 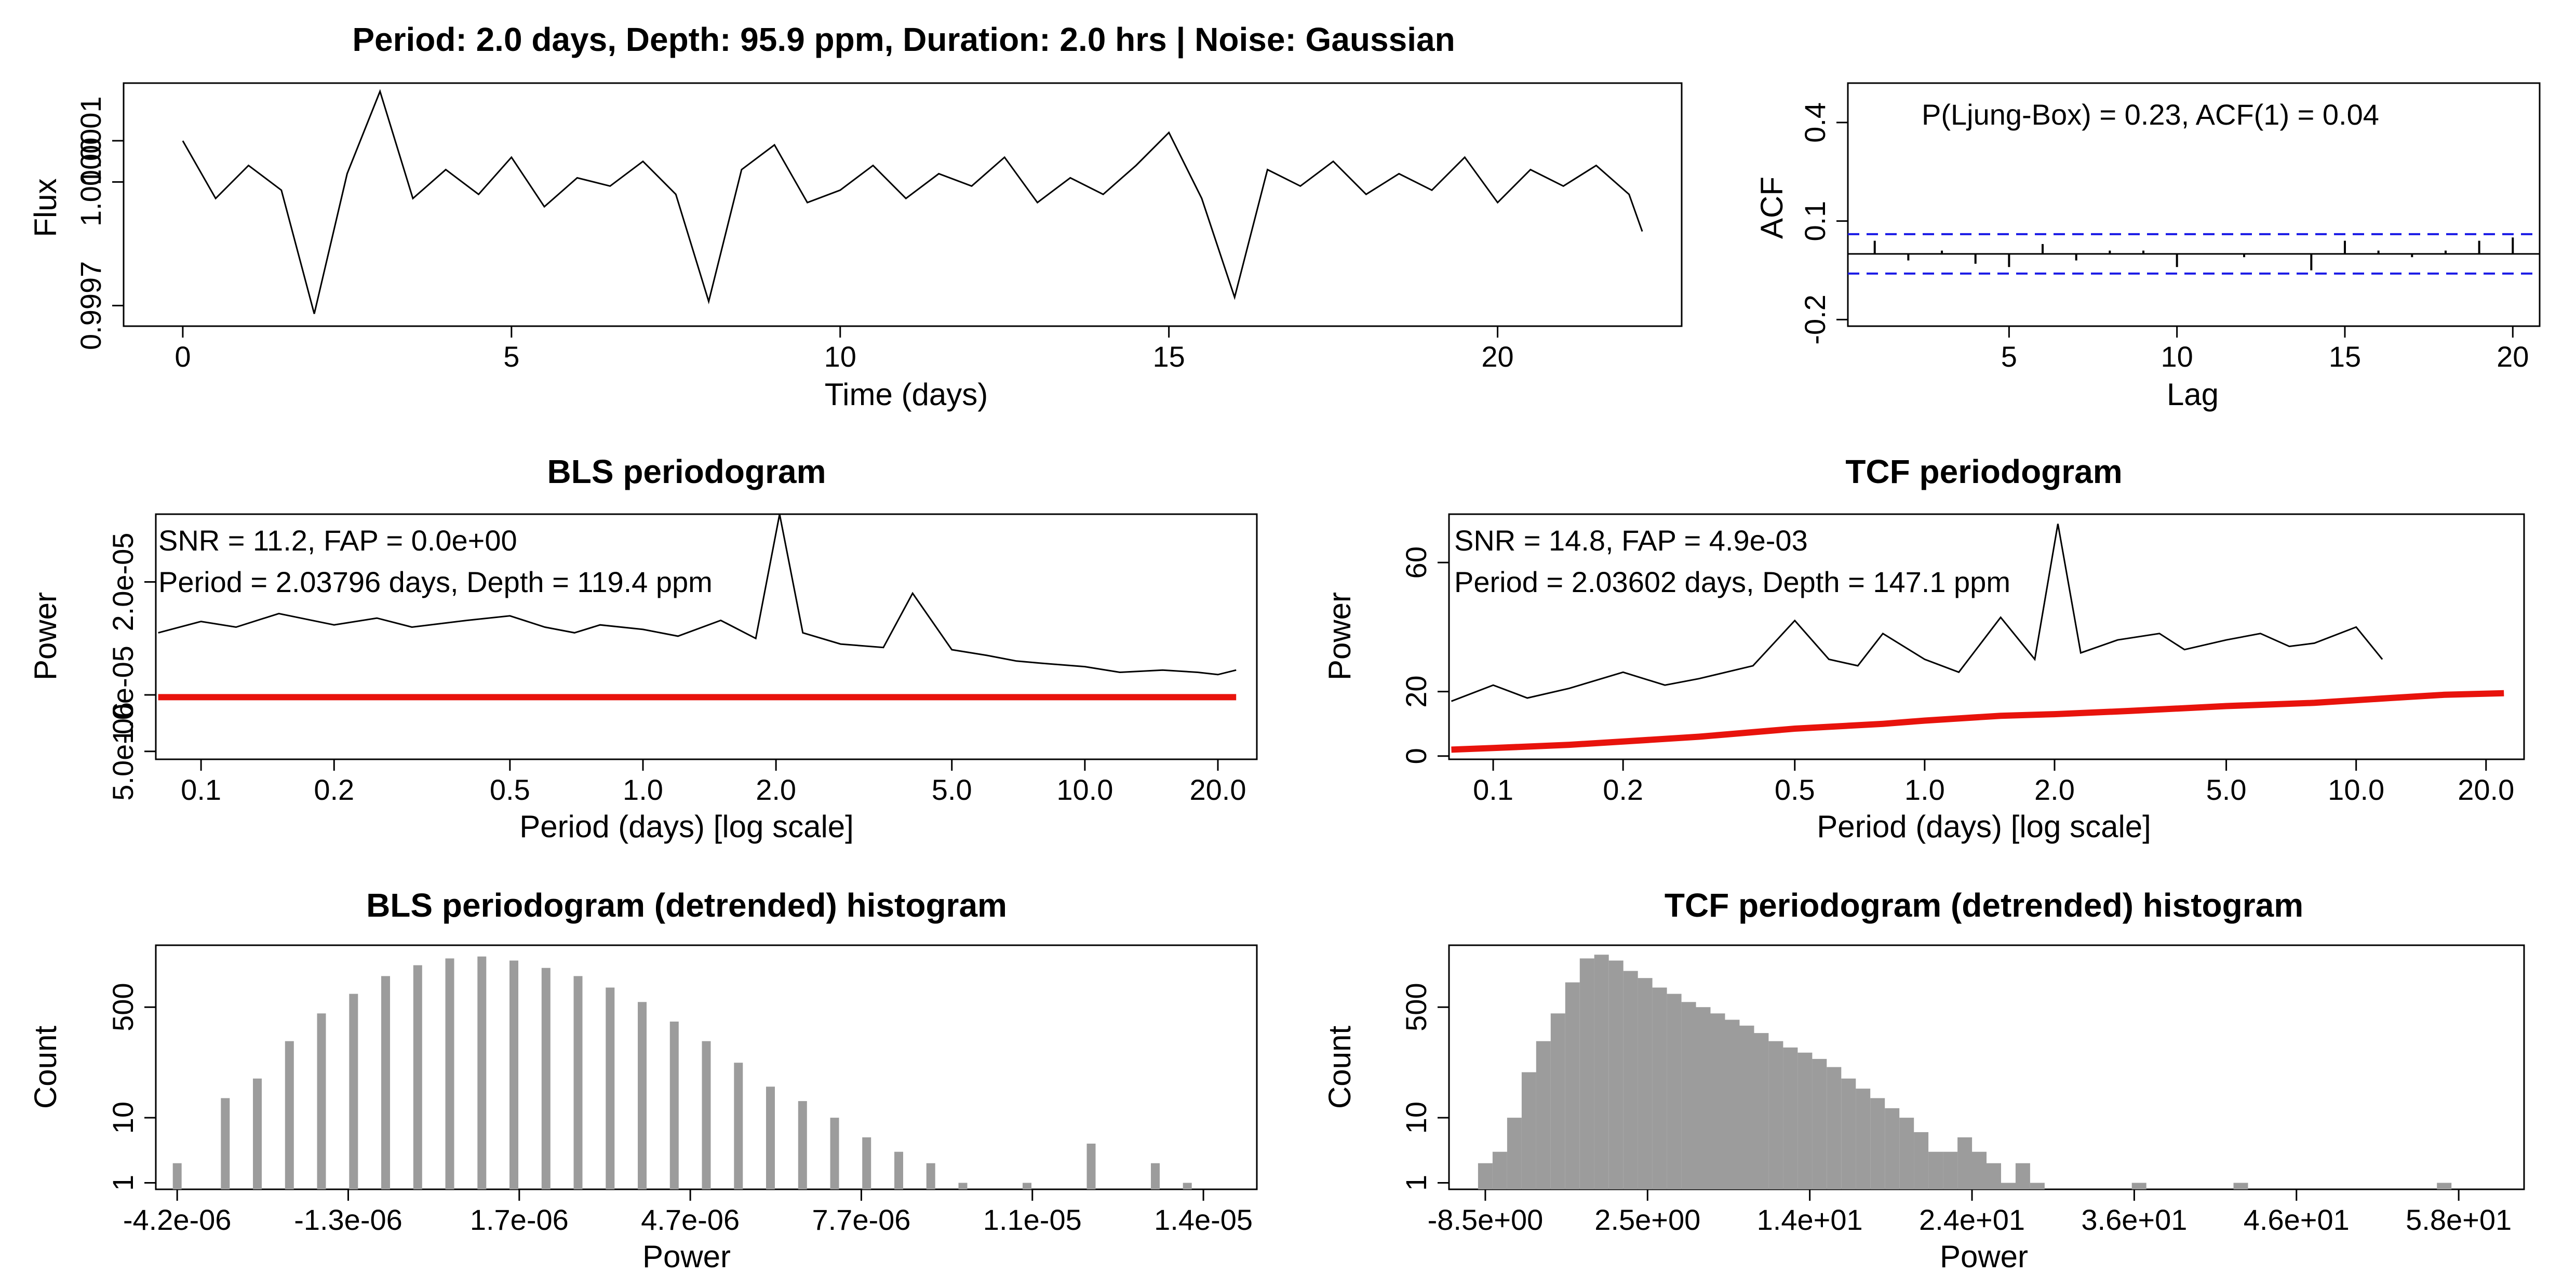 What do you see at coordinates (510, 790) in the screenshot?
I see `bls-x-tick-label: 0.5` at bounding box center [510, 790].